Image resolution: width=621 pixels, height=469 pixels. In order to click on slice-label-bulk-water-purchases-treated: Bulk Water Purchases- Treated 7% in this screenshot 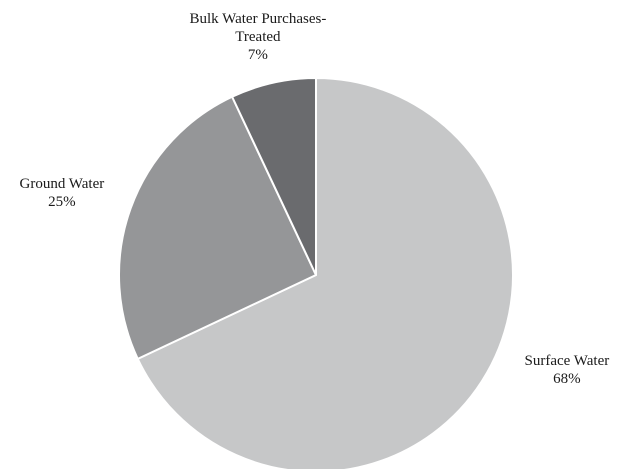, I will do `click(258, 37)`.